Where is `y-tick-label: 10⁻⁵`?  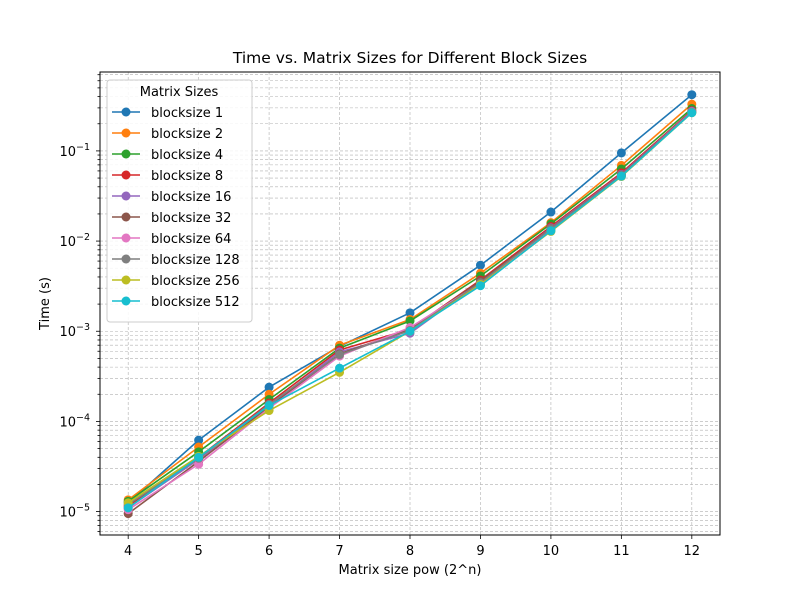
y-tick-label: 10⁻⁵ is located at coordinates (74, 512).